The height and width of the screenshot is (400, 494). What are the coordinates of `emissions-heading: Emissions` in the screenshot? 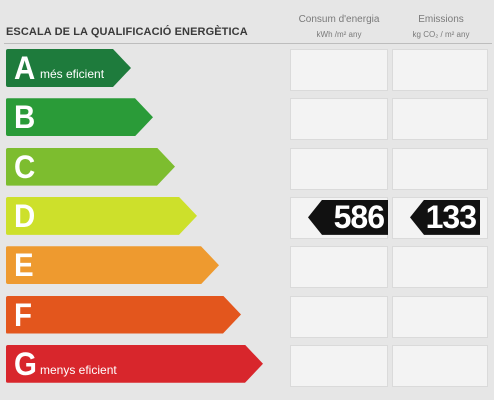 It's located at (441, 19).